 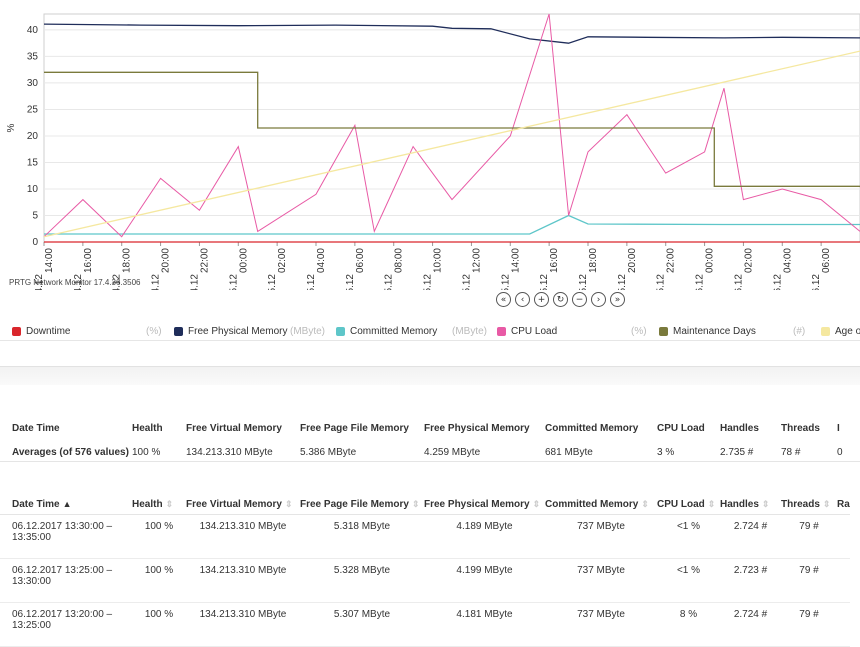 What do you see at coordinates (362, 580) in the screenshot?
I see `cell-free-page-file-memory: 5.328 MByte` at bounding box center [362, 580].